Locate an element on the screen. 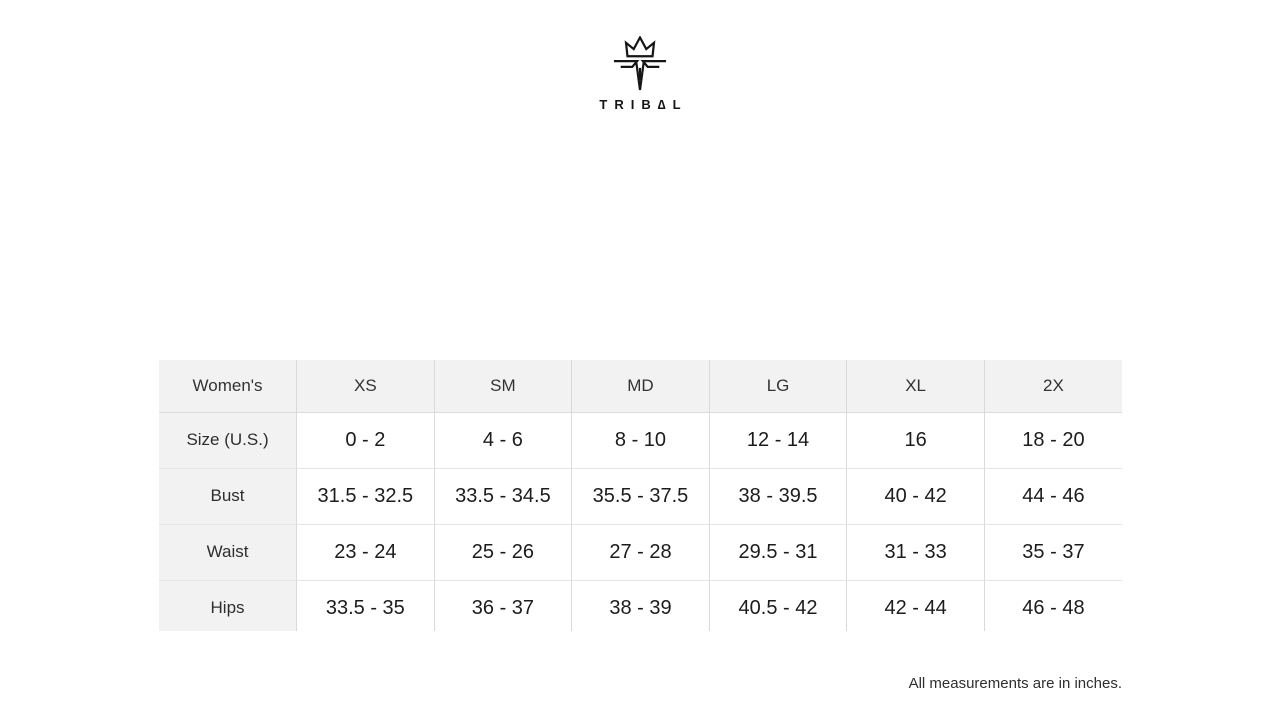 The height and width of the screenshot is (720, 1280). cell-value: 38 - 39.5 is located at coordinates (778, 496).